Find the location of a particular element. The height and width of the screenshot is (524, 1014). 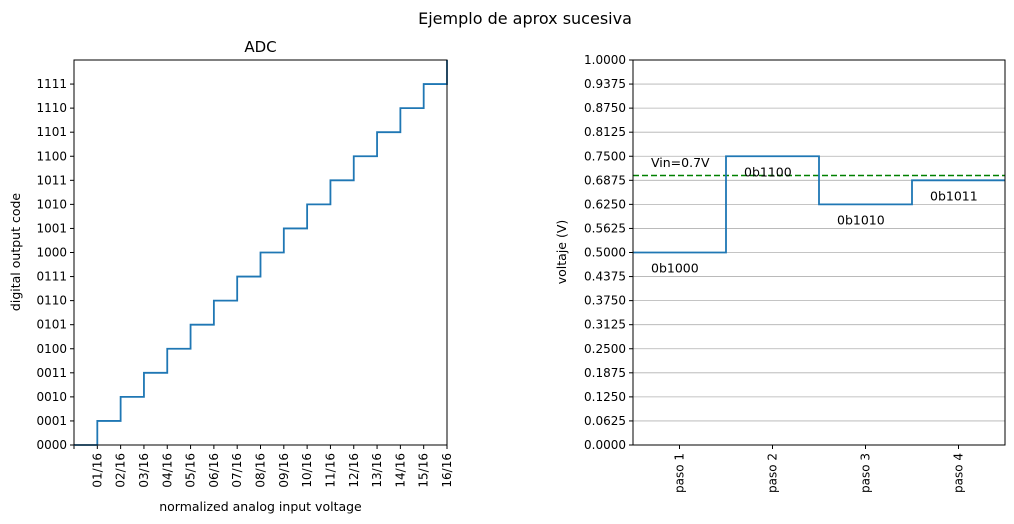

sar-y-tick-label: 0.3750 is located at coordinates (605, 301).